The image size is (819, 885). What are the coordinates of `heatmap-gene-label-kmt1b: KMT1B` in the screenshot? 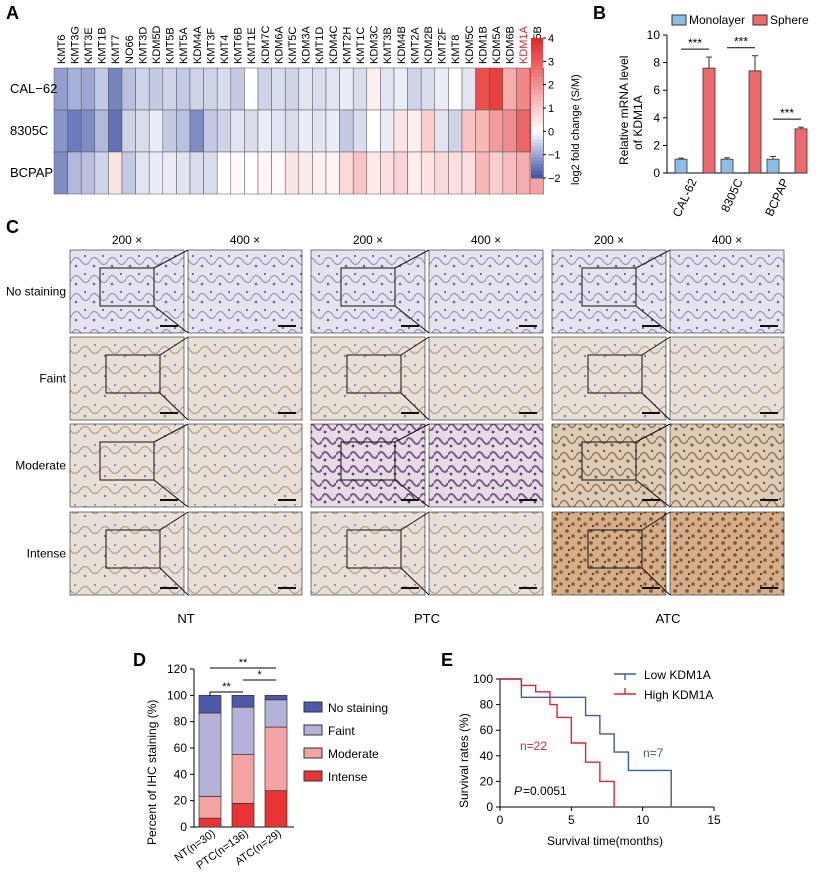 It's located at (103, 45).